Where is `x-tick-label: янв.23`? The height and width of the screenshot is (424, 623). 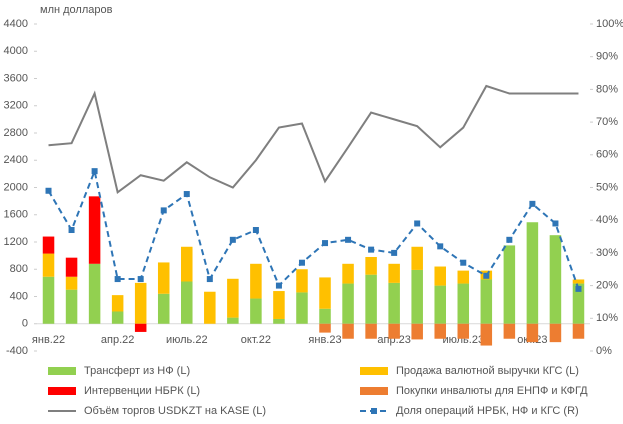 x-tick-label: янв.23 is located at coordinates (324, 340).